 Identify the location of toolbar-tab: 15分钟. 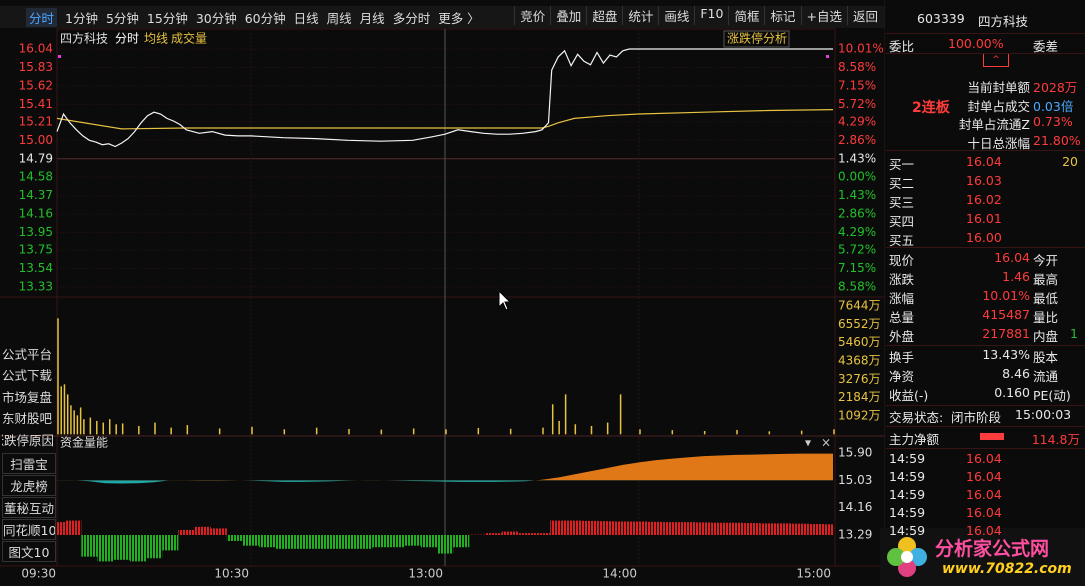
(167, 18).